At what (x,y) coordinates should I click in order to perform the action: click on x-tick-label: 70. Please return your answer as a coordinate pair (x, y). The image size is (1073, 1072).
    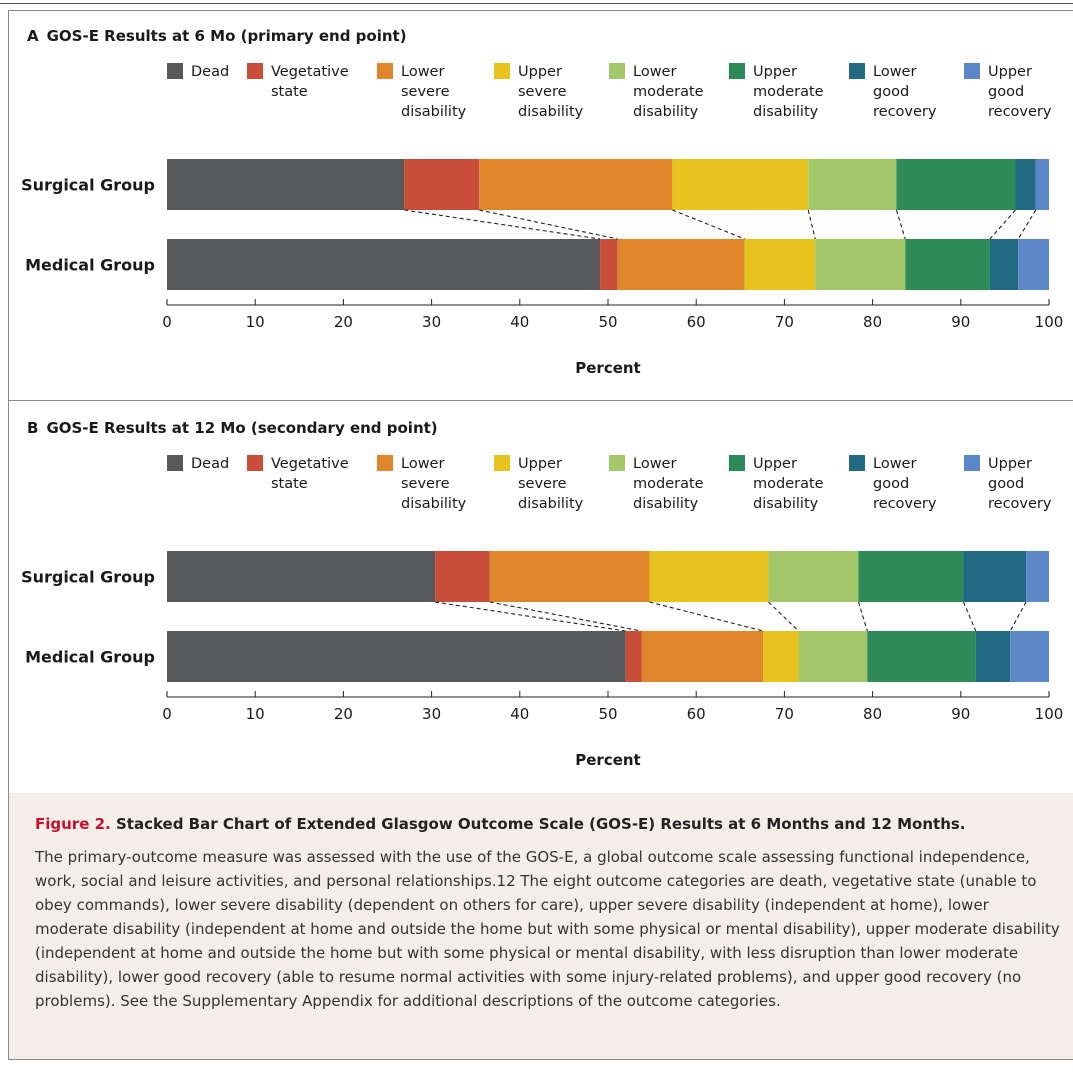
    Looking at the image, I should click on (784, 322).